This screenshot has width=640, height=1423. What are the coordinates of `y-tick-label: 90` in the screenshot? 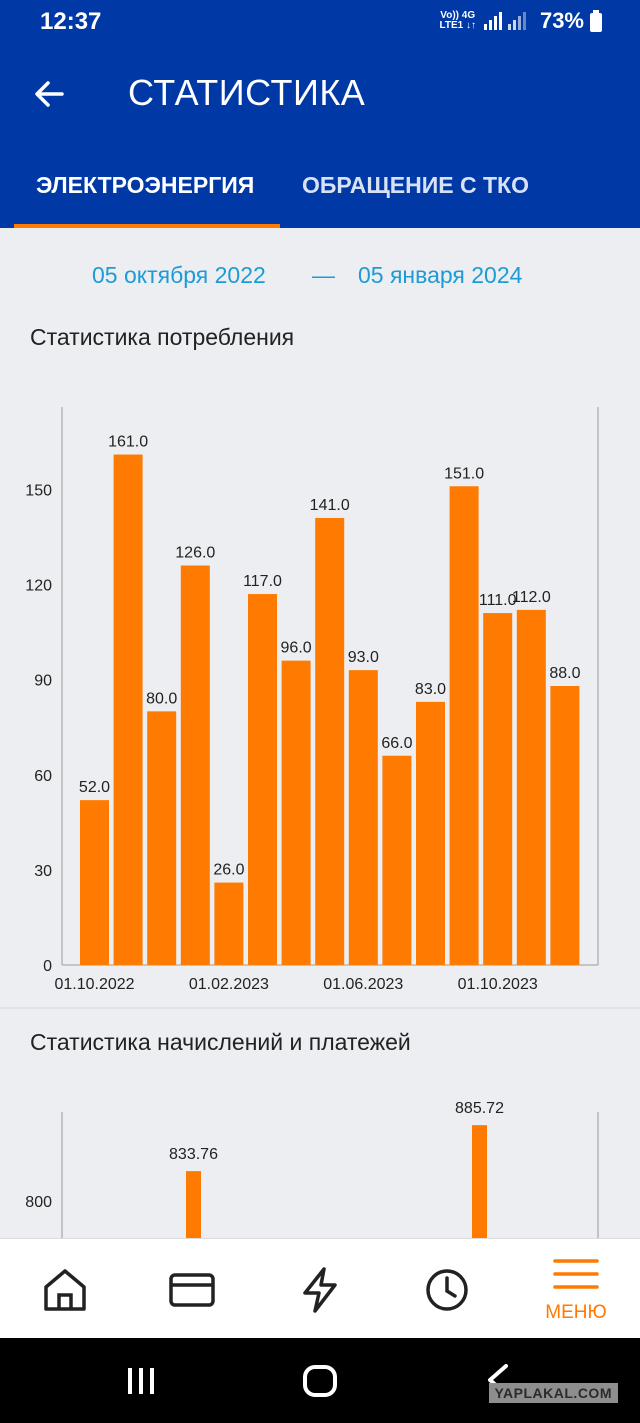 It's located at (43, 681).